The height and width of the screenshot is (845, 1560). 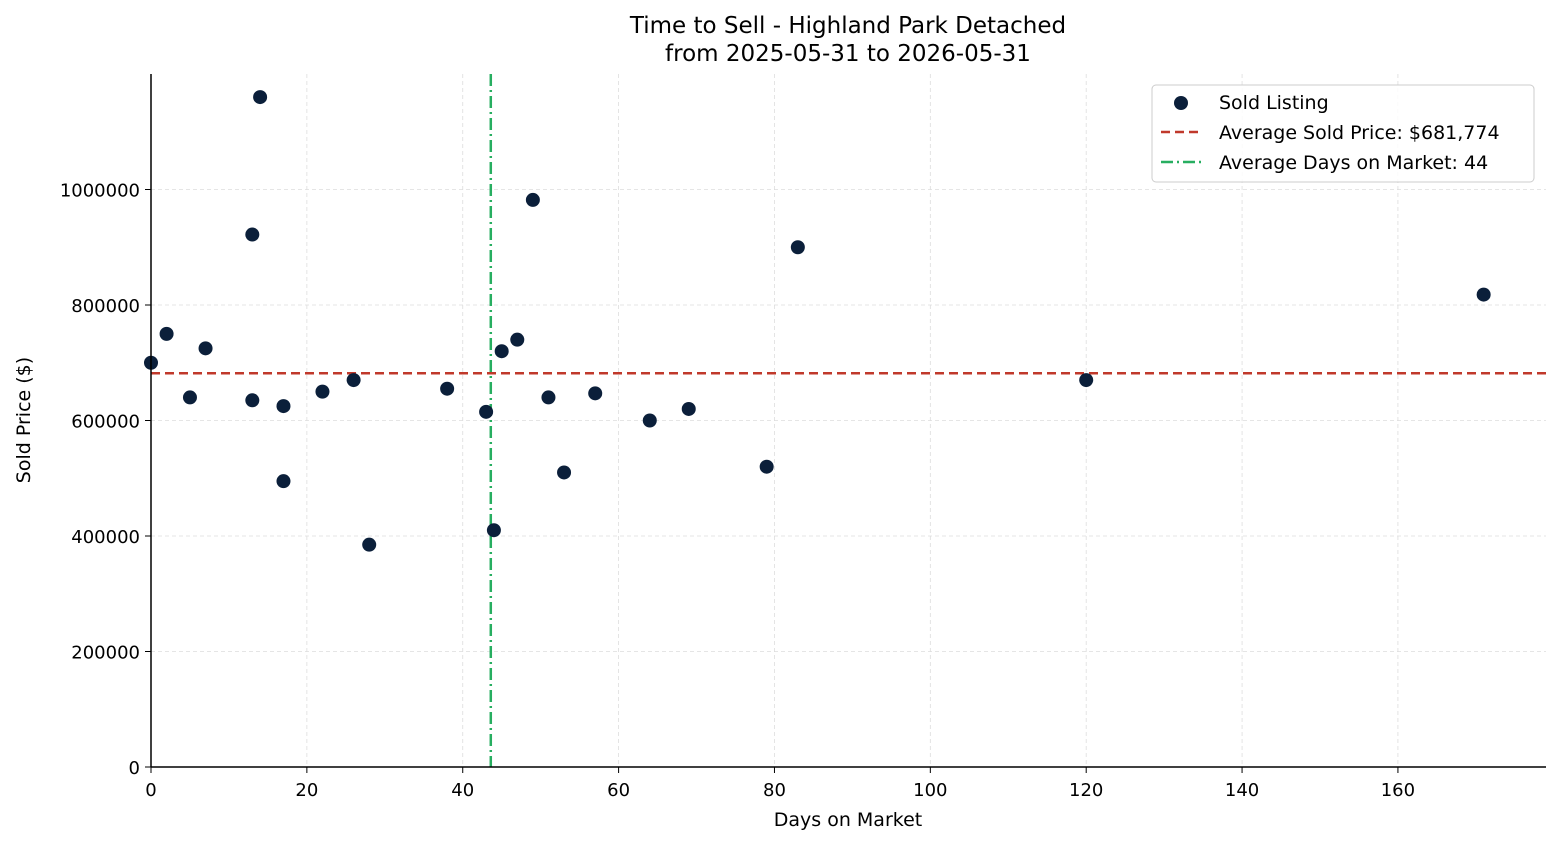 I want to click on legend-marker-sold-listing, so click(x=1181, y=103).